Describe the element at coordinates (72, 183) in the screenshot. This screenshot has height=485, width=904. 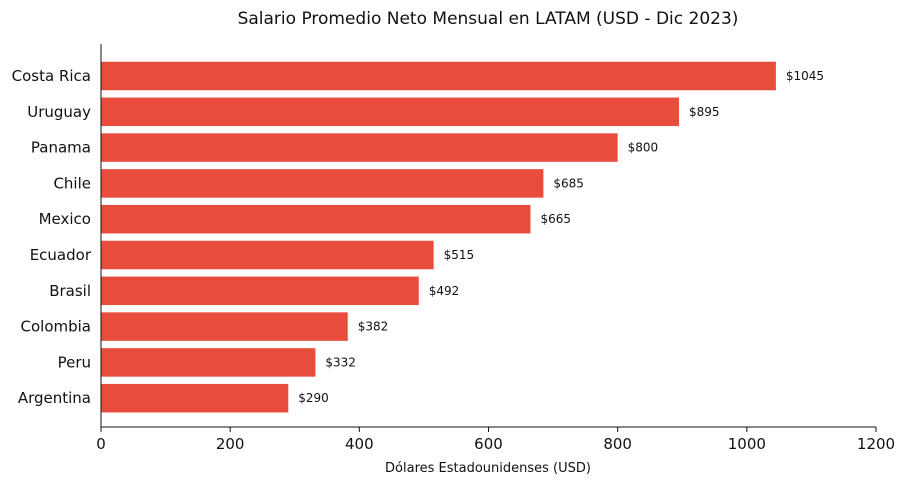
I see `category-label: Chile` at that location.